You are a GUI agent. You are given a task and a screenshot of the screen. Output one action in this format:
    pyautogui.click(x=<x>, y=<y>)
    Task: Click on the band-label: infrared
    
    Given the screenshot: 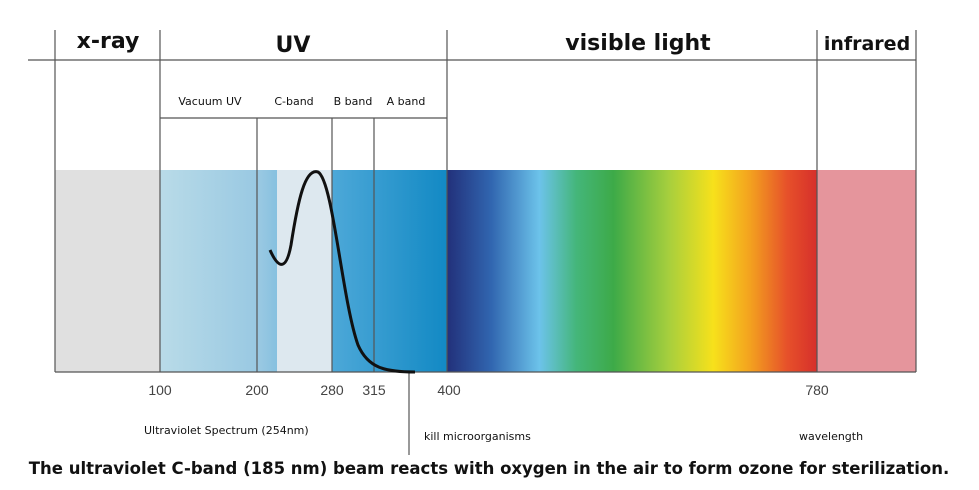 What is the action you would take?
    pyautogui.click(x=867, y=44)
    